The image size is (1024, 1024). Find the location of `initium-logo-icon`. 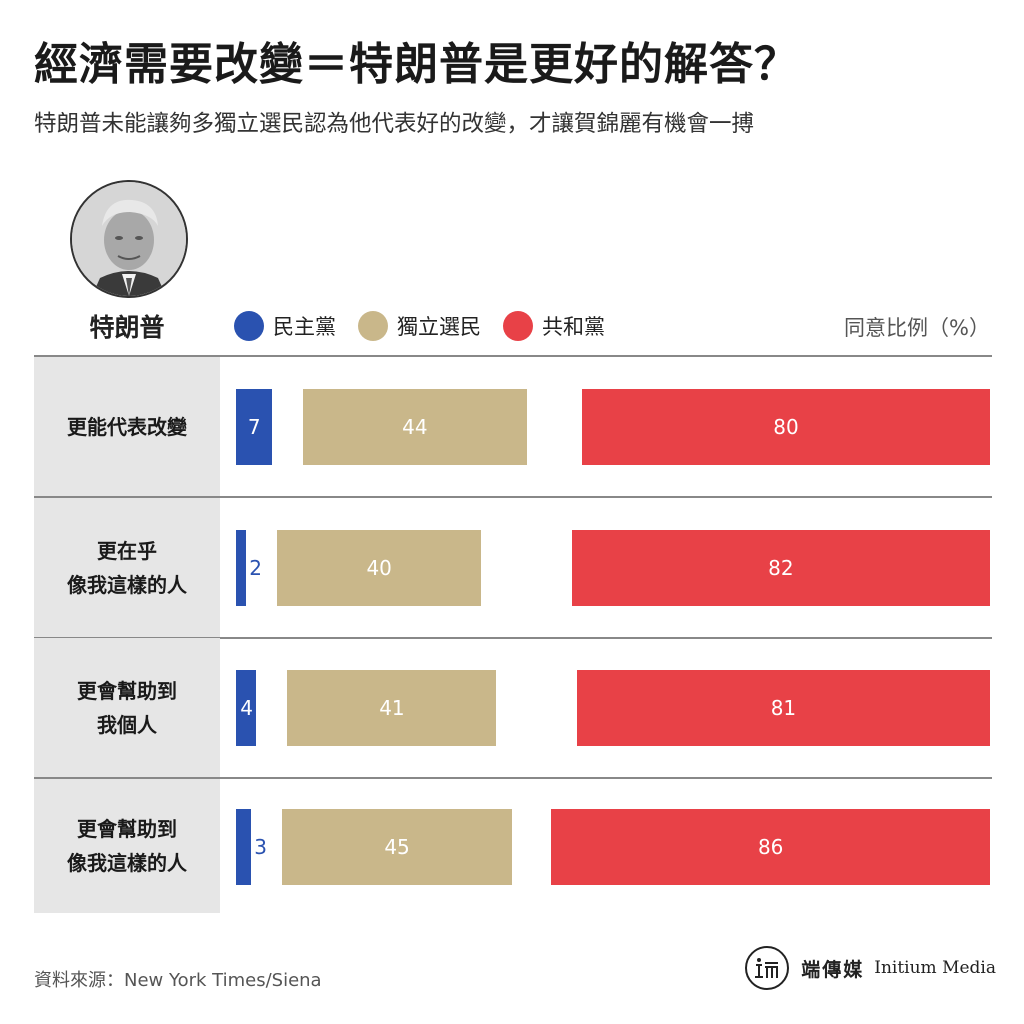

initium-logo-icon is located at coordinates (767, 968).